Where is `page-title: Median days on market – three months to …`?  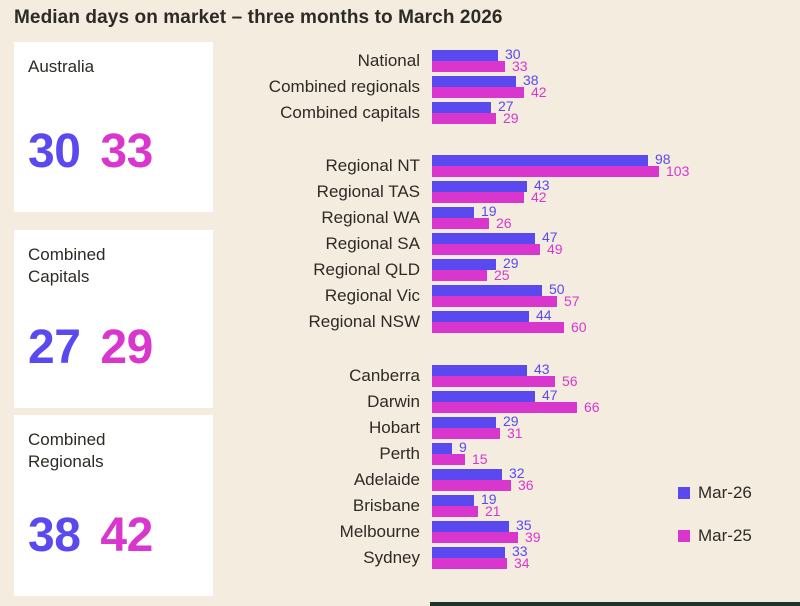 page-title: Median days on market – three months to … is located at coordinates (258, 17).